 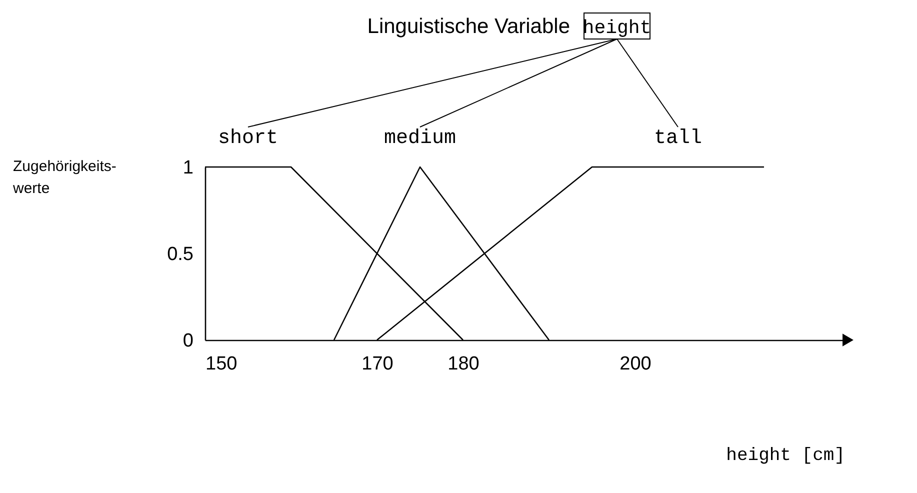 I want to click on x-axis-title: height [cm], so click(x=785, y=456).